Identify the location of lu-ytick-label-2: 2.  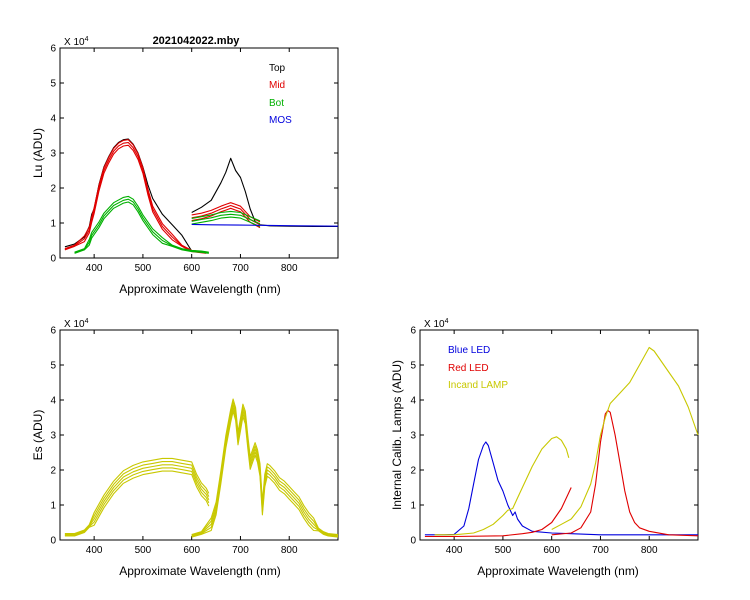
(53, 189).